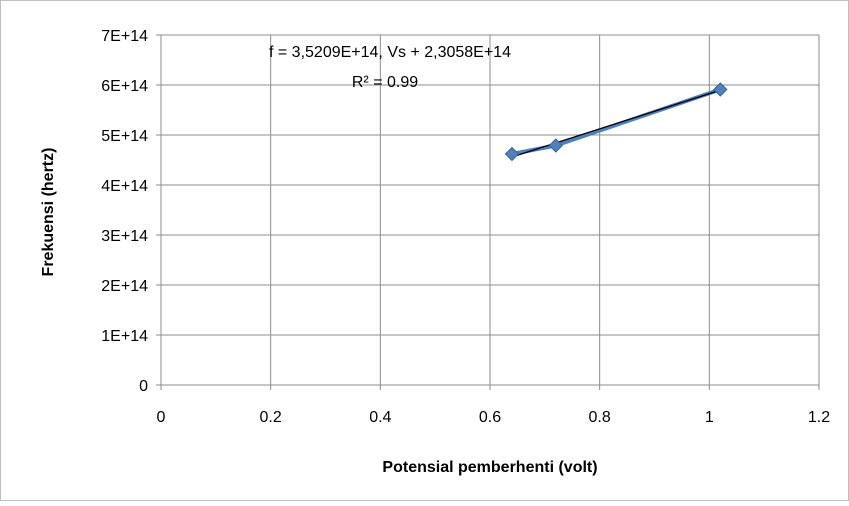 This screenshot has width=849, height=506. What do you see at coordinates (124, 186) in the screenshot?
I see `y-tick-label: 4E+14` at bounding box center [124, 186].